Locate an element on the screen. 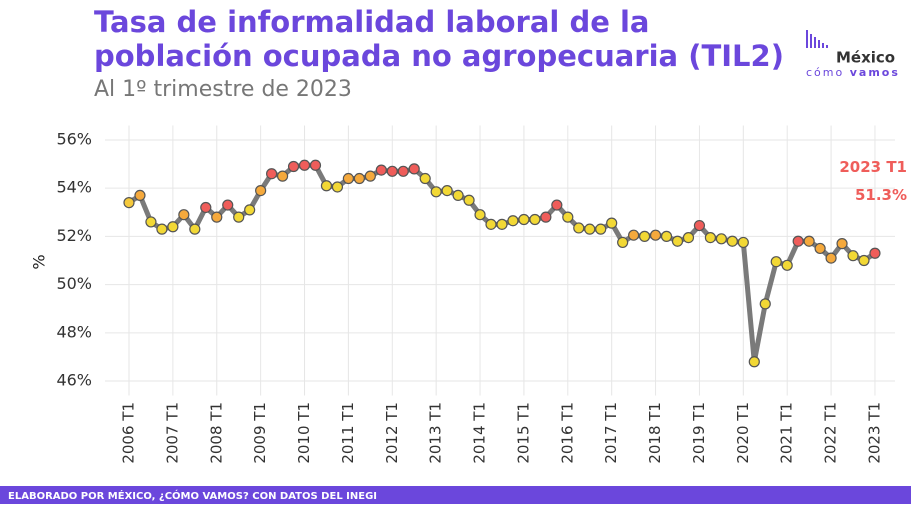 The image size is (911, 508). x-tick-label: 2015 T1 is located at coordinates (523, 433).